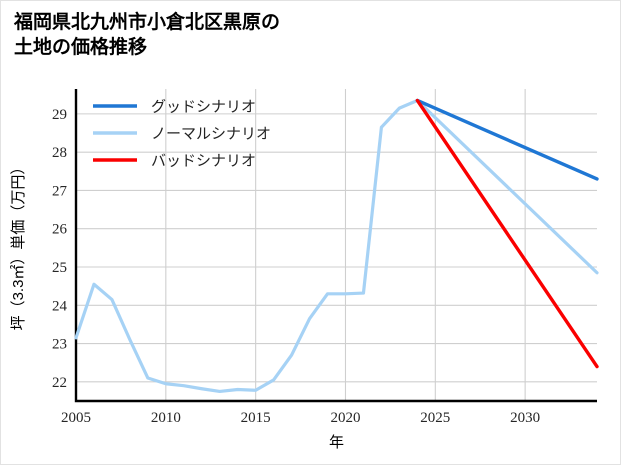  Describe the element at coordinates (345, 418) in the screenshot. I see `x-tick-label: 2020` at that location.